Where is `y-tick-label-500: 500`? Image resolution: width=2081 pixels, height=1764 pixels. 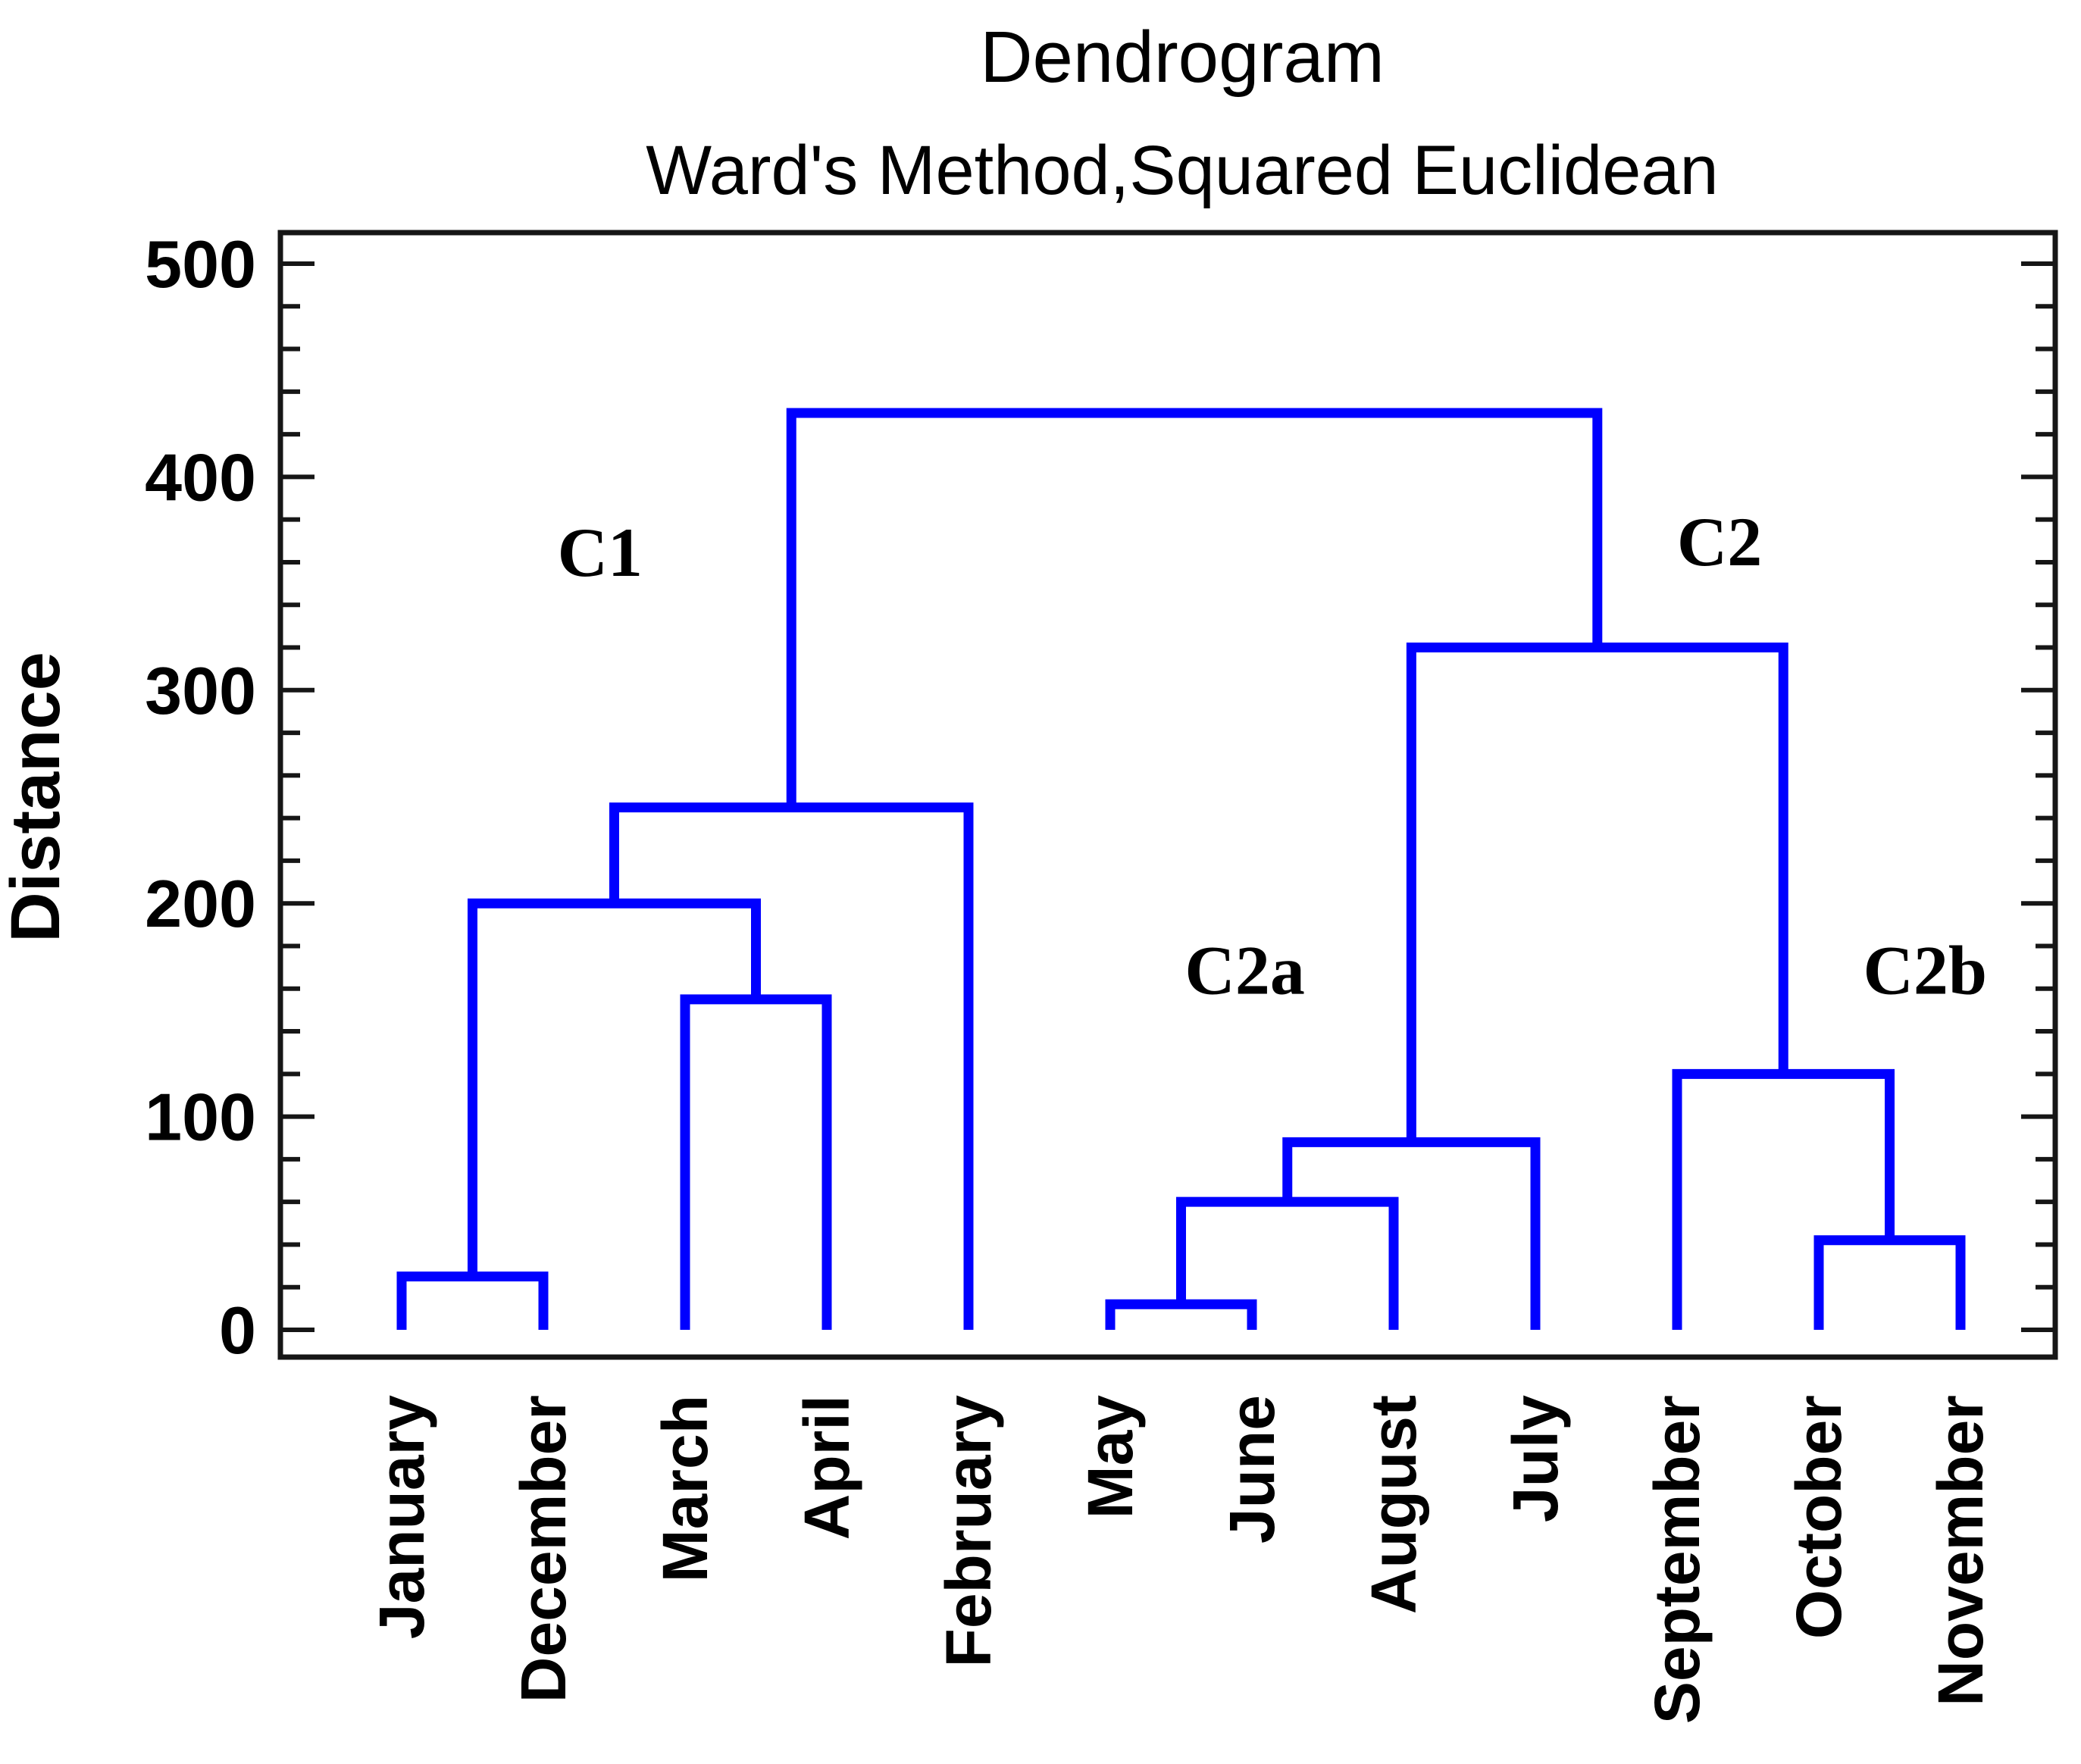
y-tick-label-500: 500 is located at coordinates (200, 264).